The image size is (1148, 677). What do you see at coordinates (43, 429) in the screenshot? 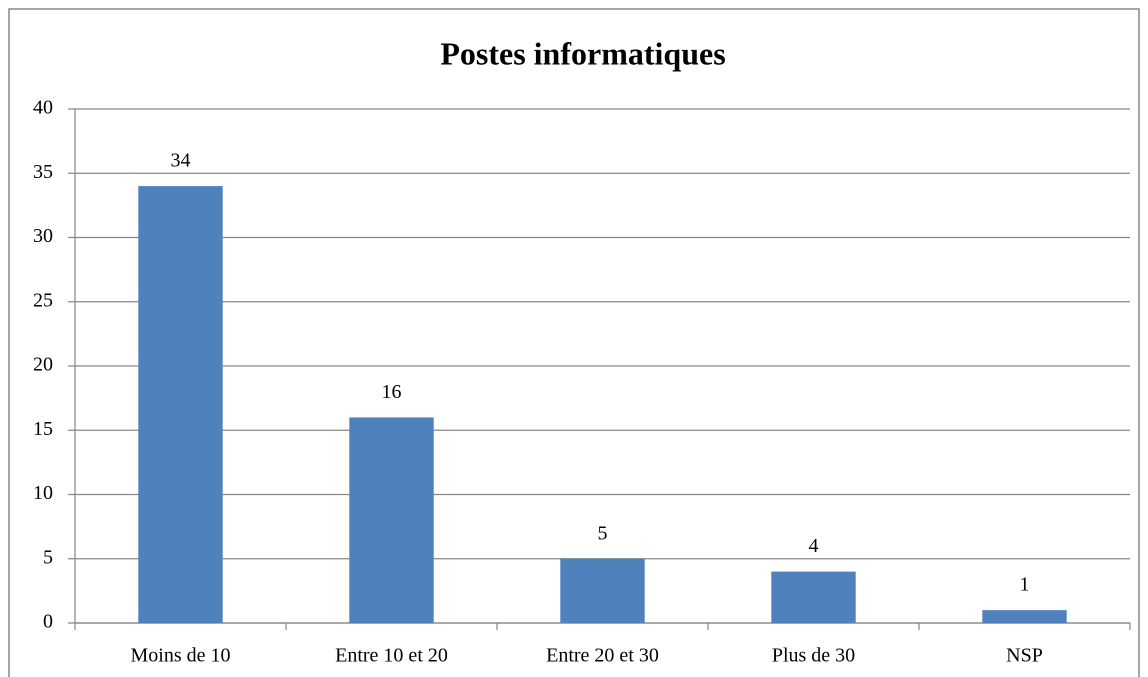
I see `y-tick-label: 15` at bounding box center [43, 429].